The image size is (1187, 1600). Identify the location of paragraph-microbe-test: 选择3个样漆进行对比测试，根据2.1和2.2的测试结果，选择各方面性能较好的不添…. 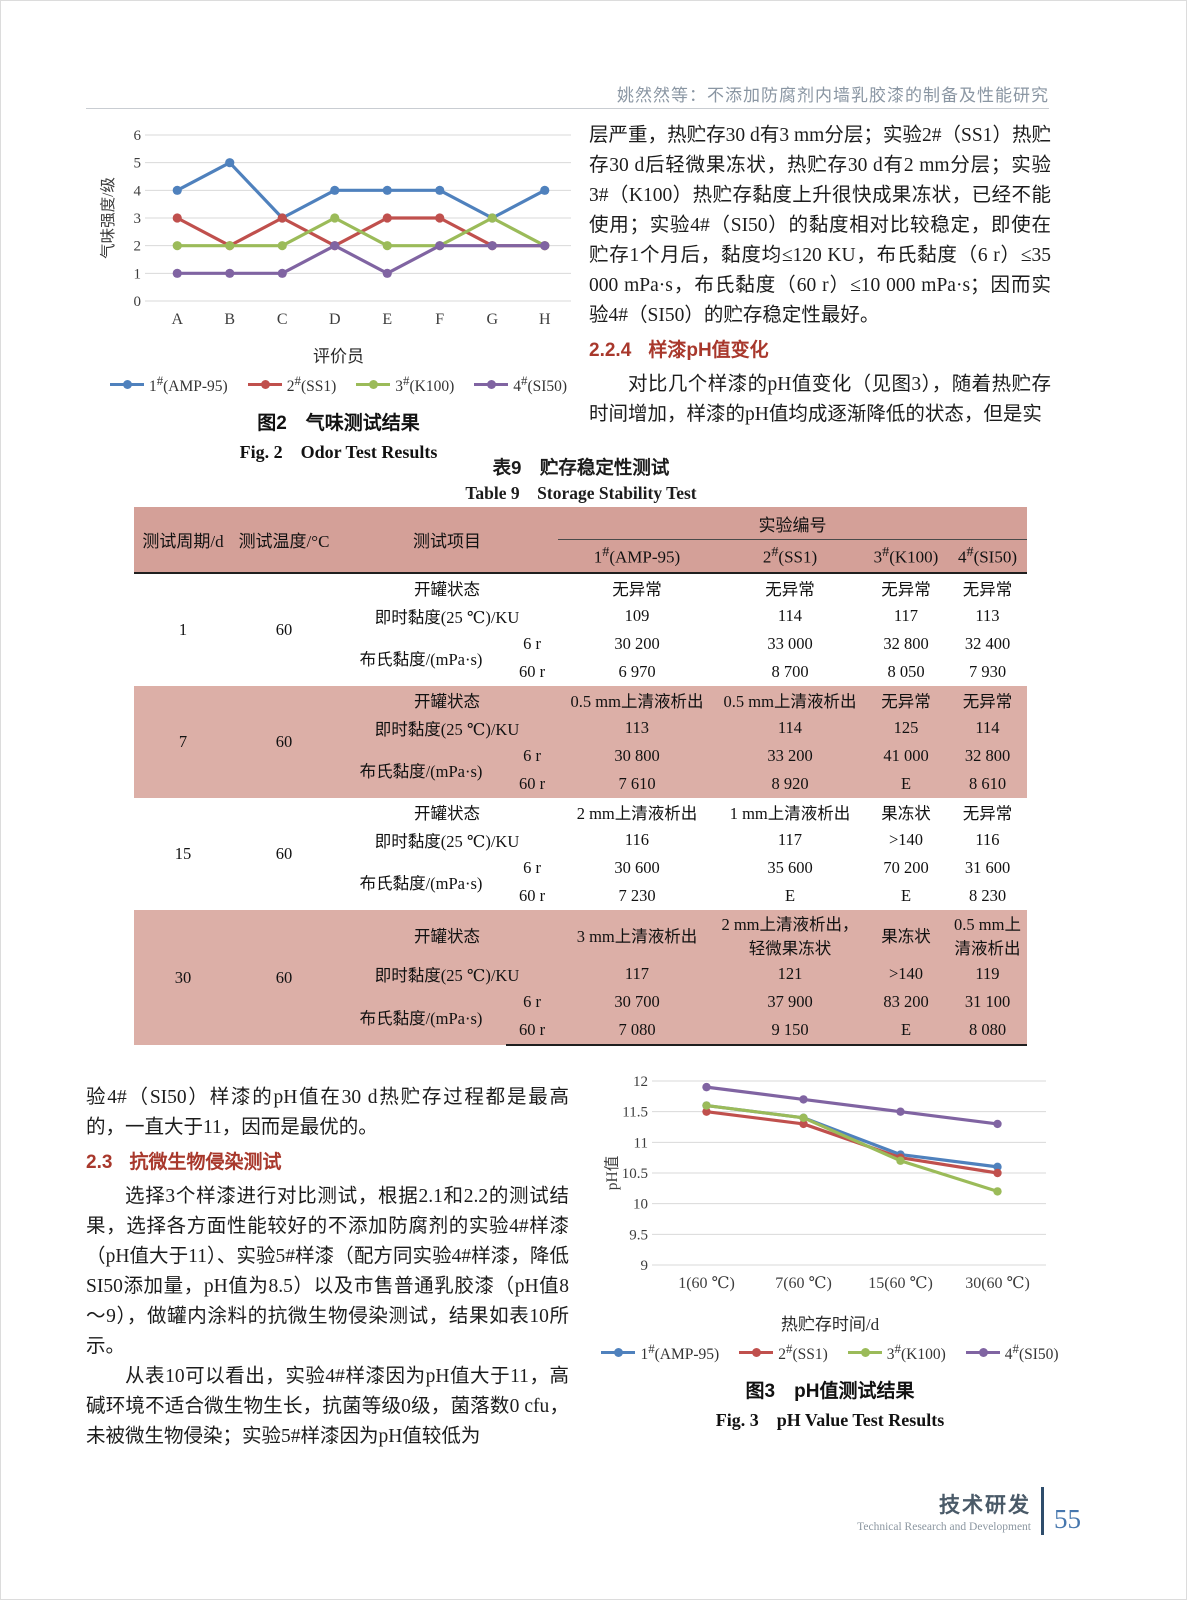
(327, 1271).